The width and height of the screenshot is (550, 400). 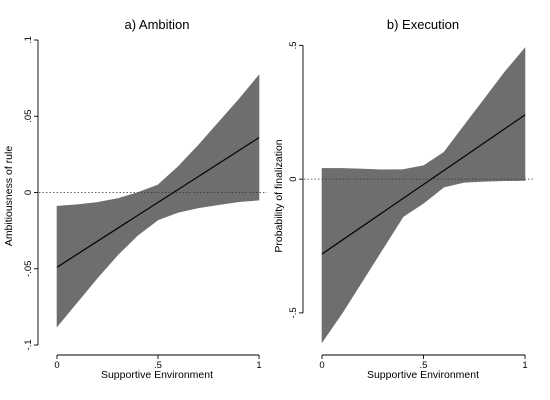 I want to click on panel-title: b) Execution, so click(x=423, y=24).